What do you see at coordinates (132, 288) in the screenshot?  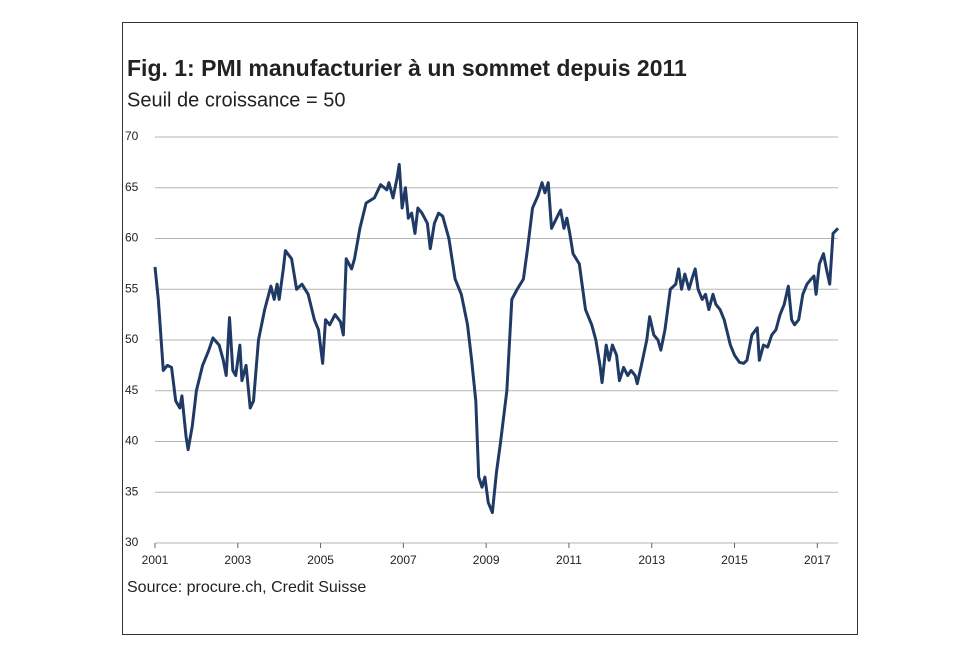 I see `y-tick-label: 55` at bounding box center [132, 288].